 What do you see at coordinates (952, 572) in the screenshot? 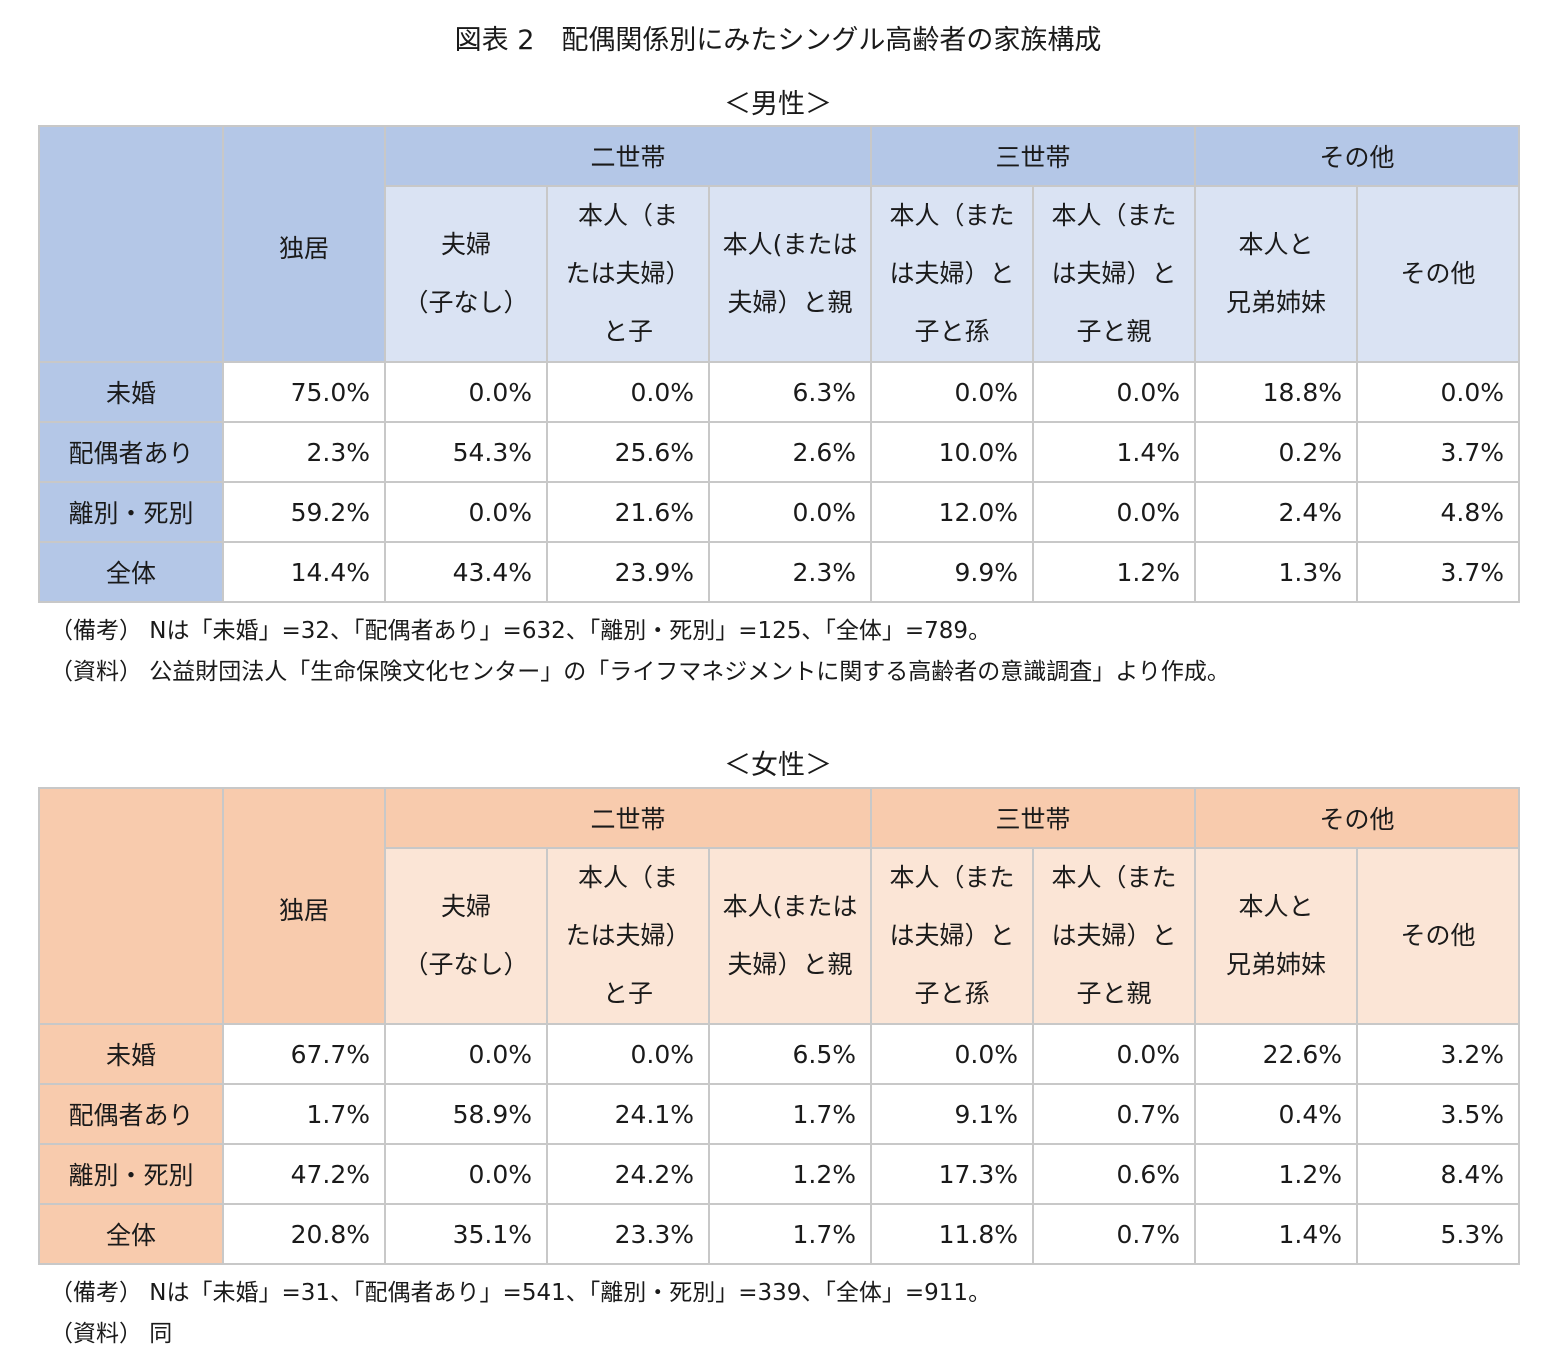
I see `table-cell: 9.9%` at bounding box center [952, 572].